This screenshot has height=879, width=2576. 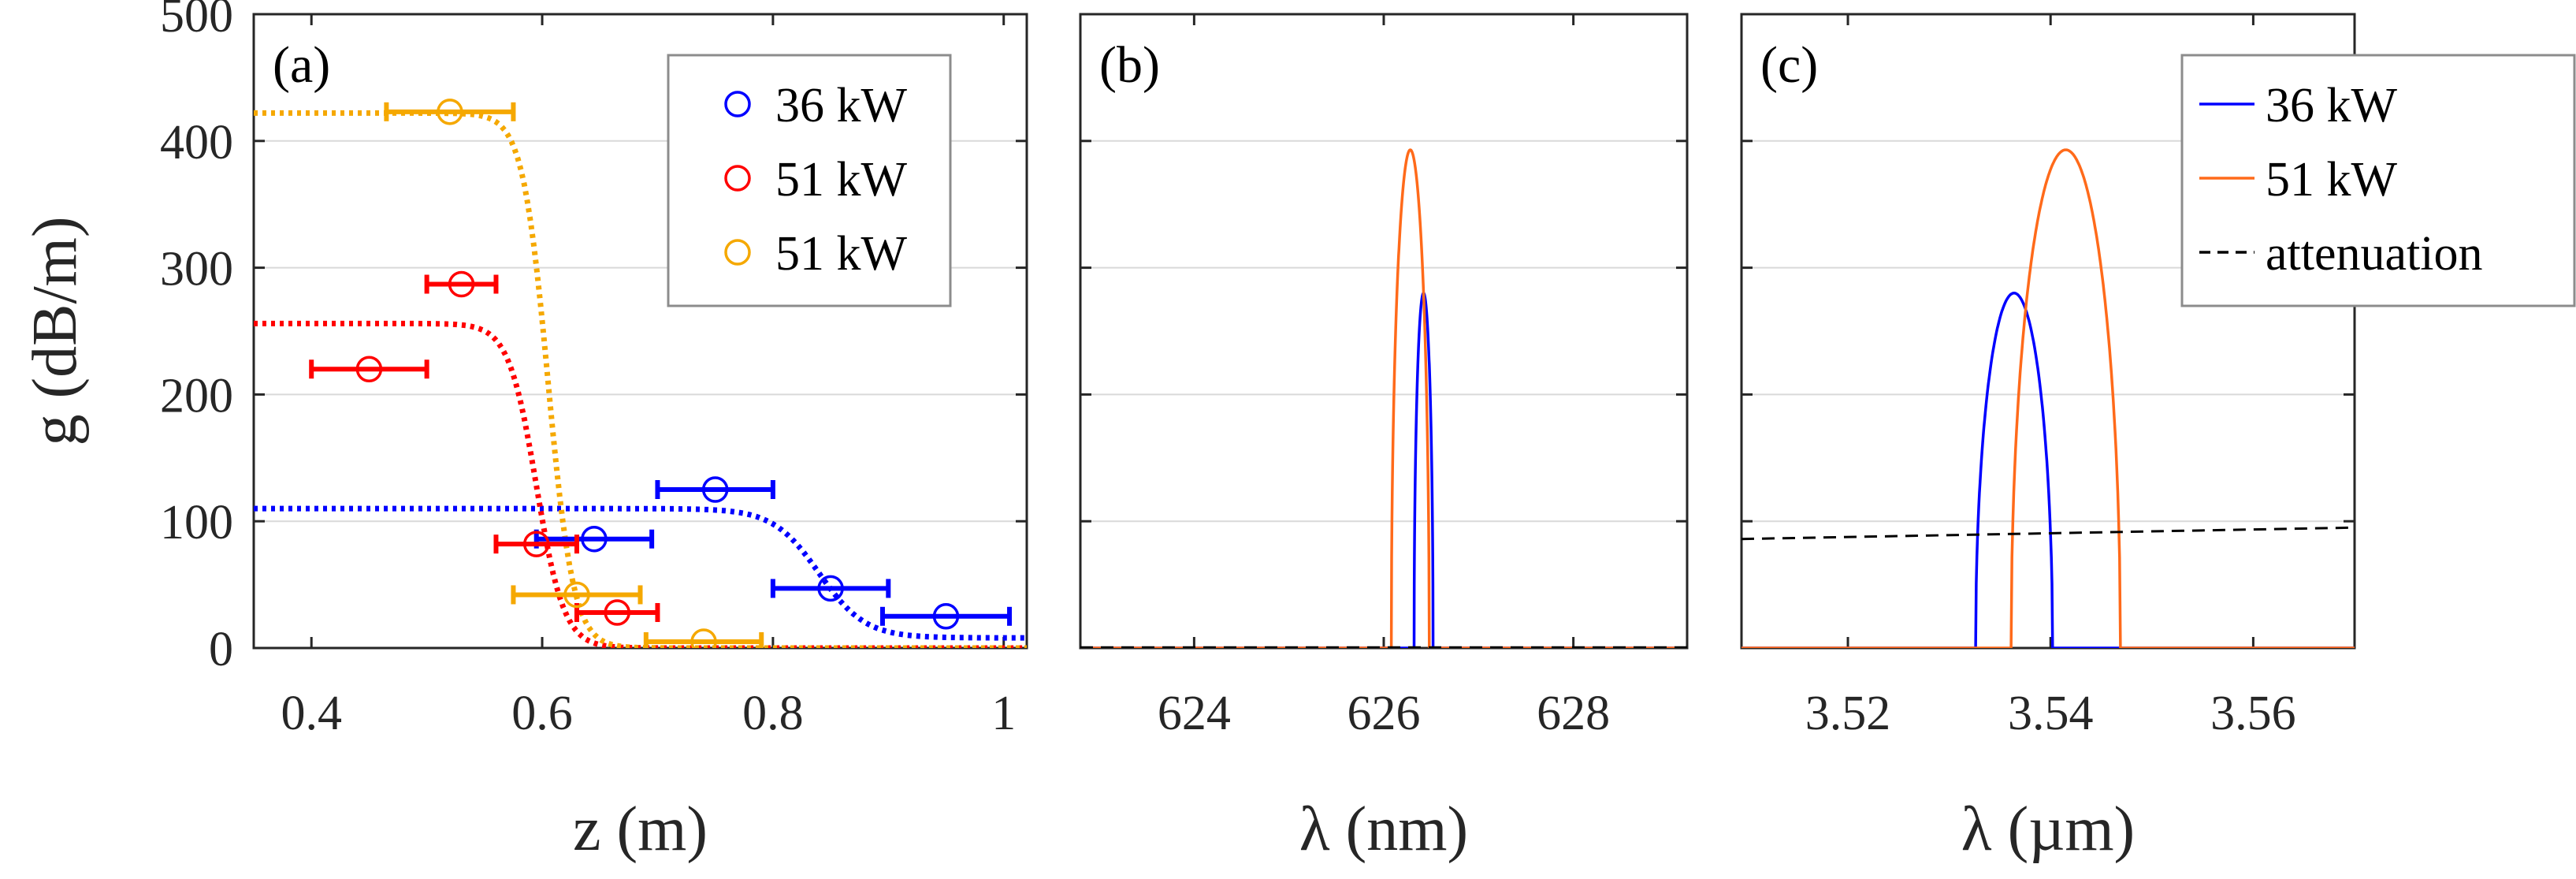 I want to click on legend: 36 kW 51 kW 51 kW, so click(x=809, y=180).